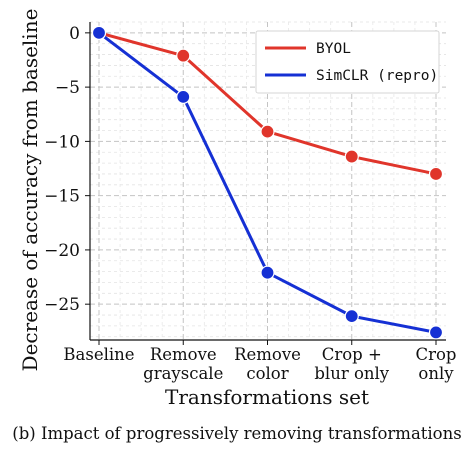 The width and height of the screenshot is (474, 460). What do you see at coordinates (62, 251) in the screenshot?
I see `y-tick-label: −20` at bounding box center [62, 251].